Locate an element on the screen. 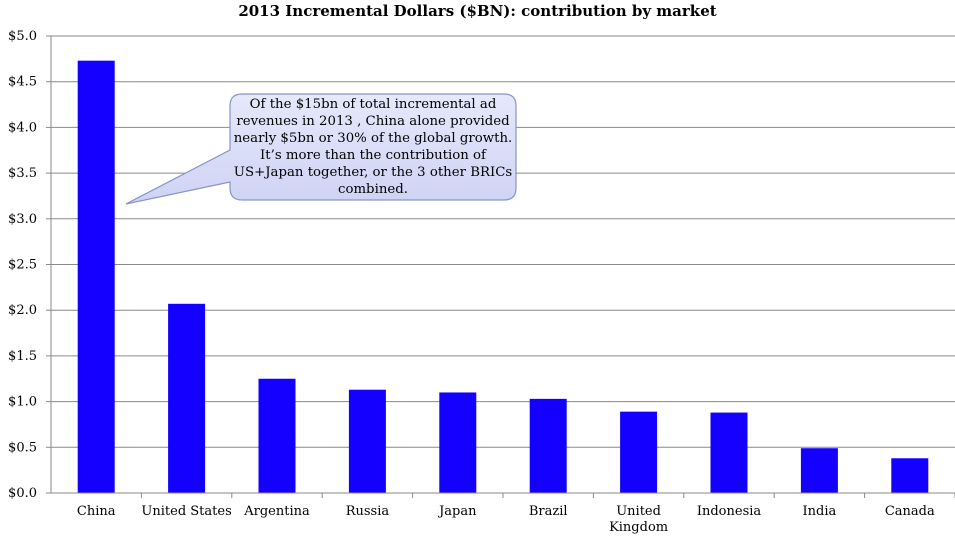  x-tick-label: Russia is located at coordinates (368, 511).